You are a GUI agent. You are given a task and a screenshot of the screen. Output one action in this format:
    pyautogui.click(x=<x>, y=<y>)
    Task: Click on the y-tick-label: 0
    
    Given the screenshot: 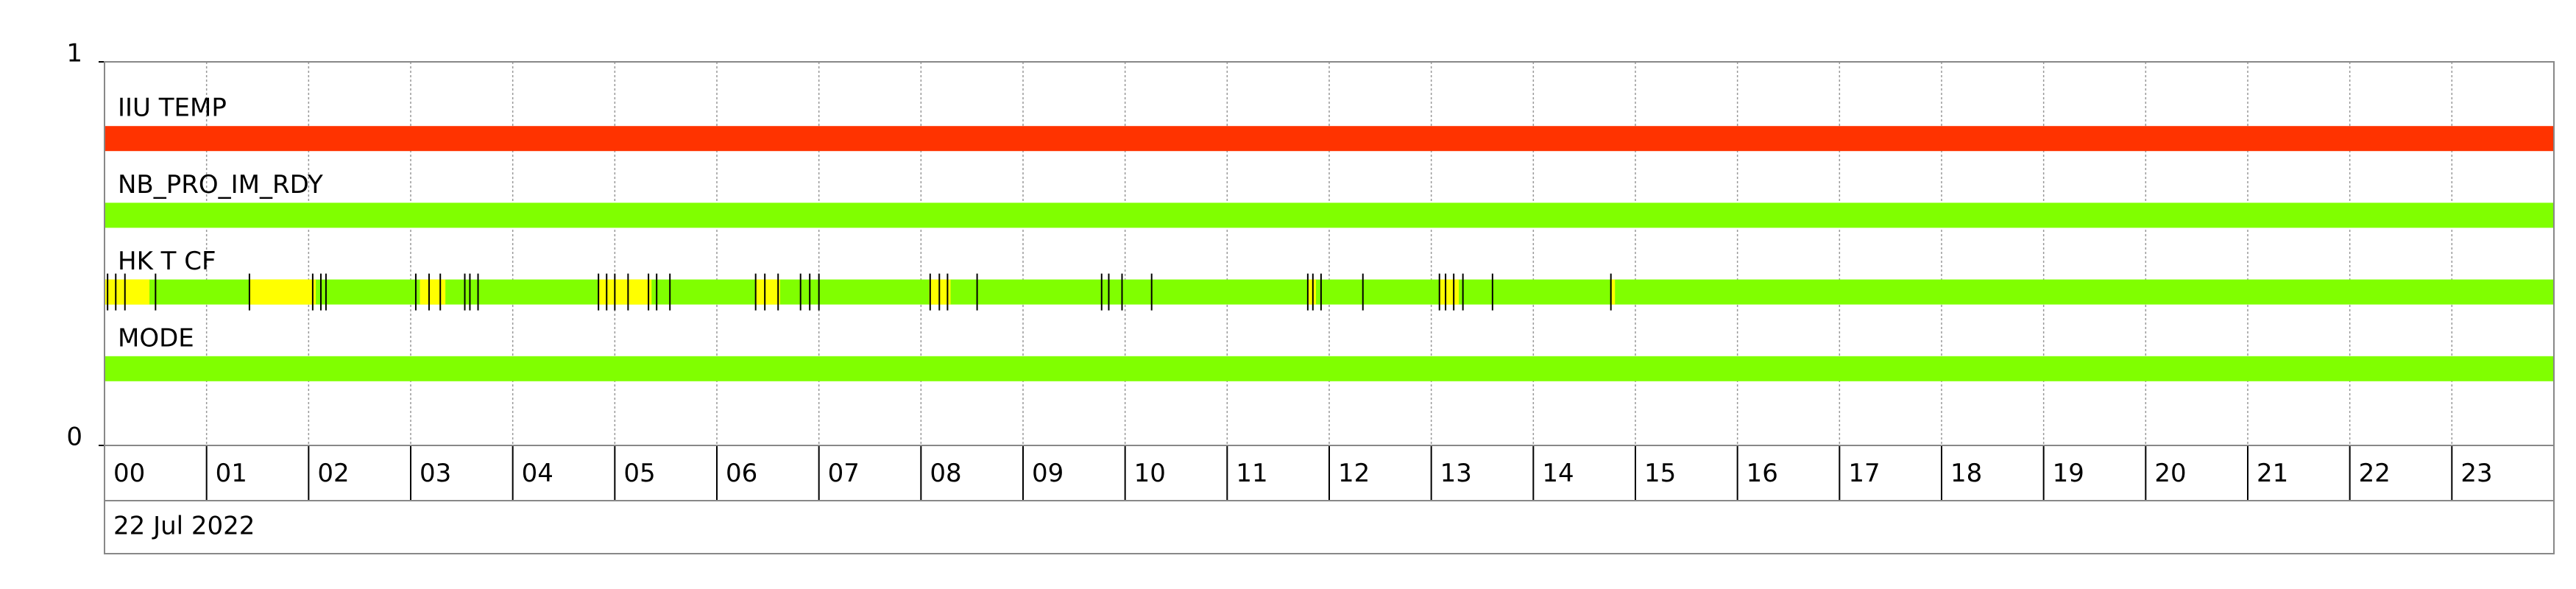 What is the action you would take?
    pyautogui.click(x=74, y=437)
    